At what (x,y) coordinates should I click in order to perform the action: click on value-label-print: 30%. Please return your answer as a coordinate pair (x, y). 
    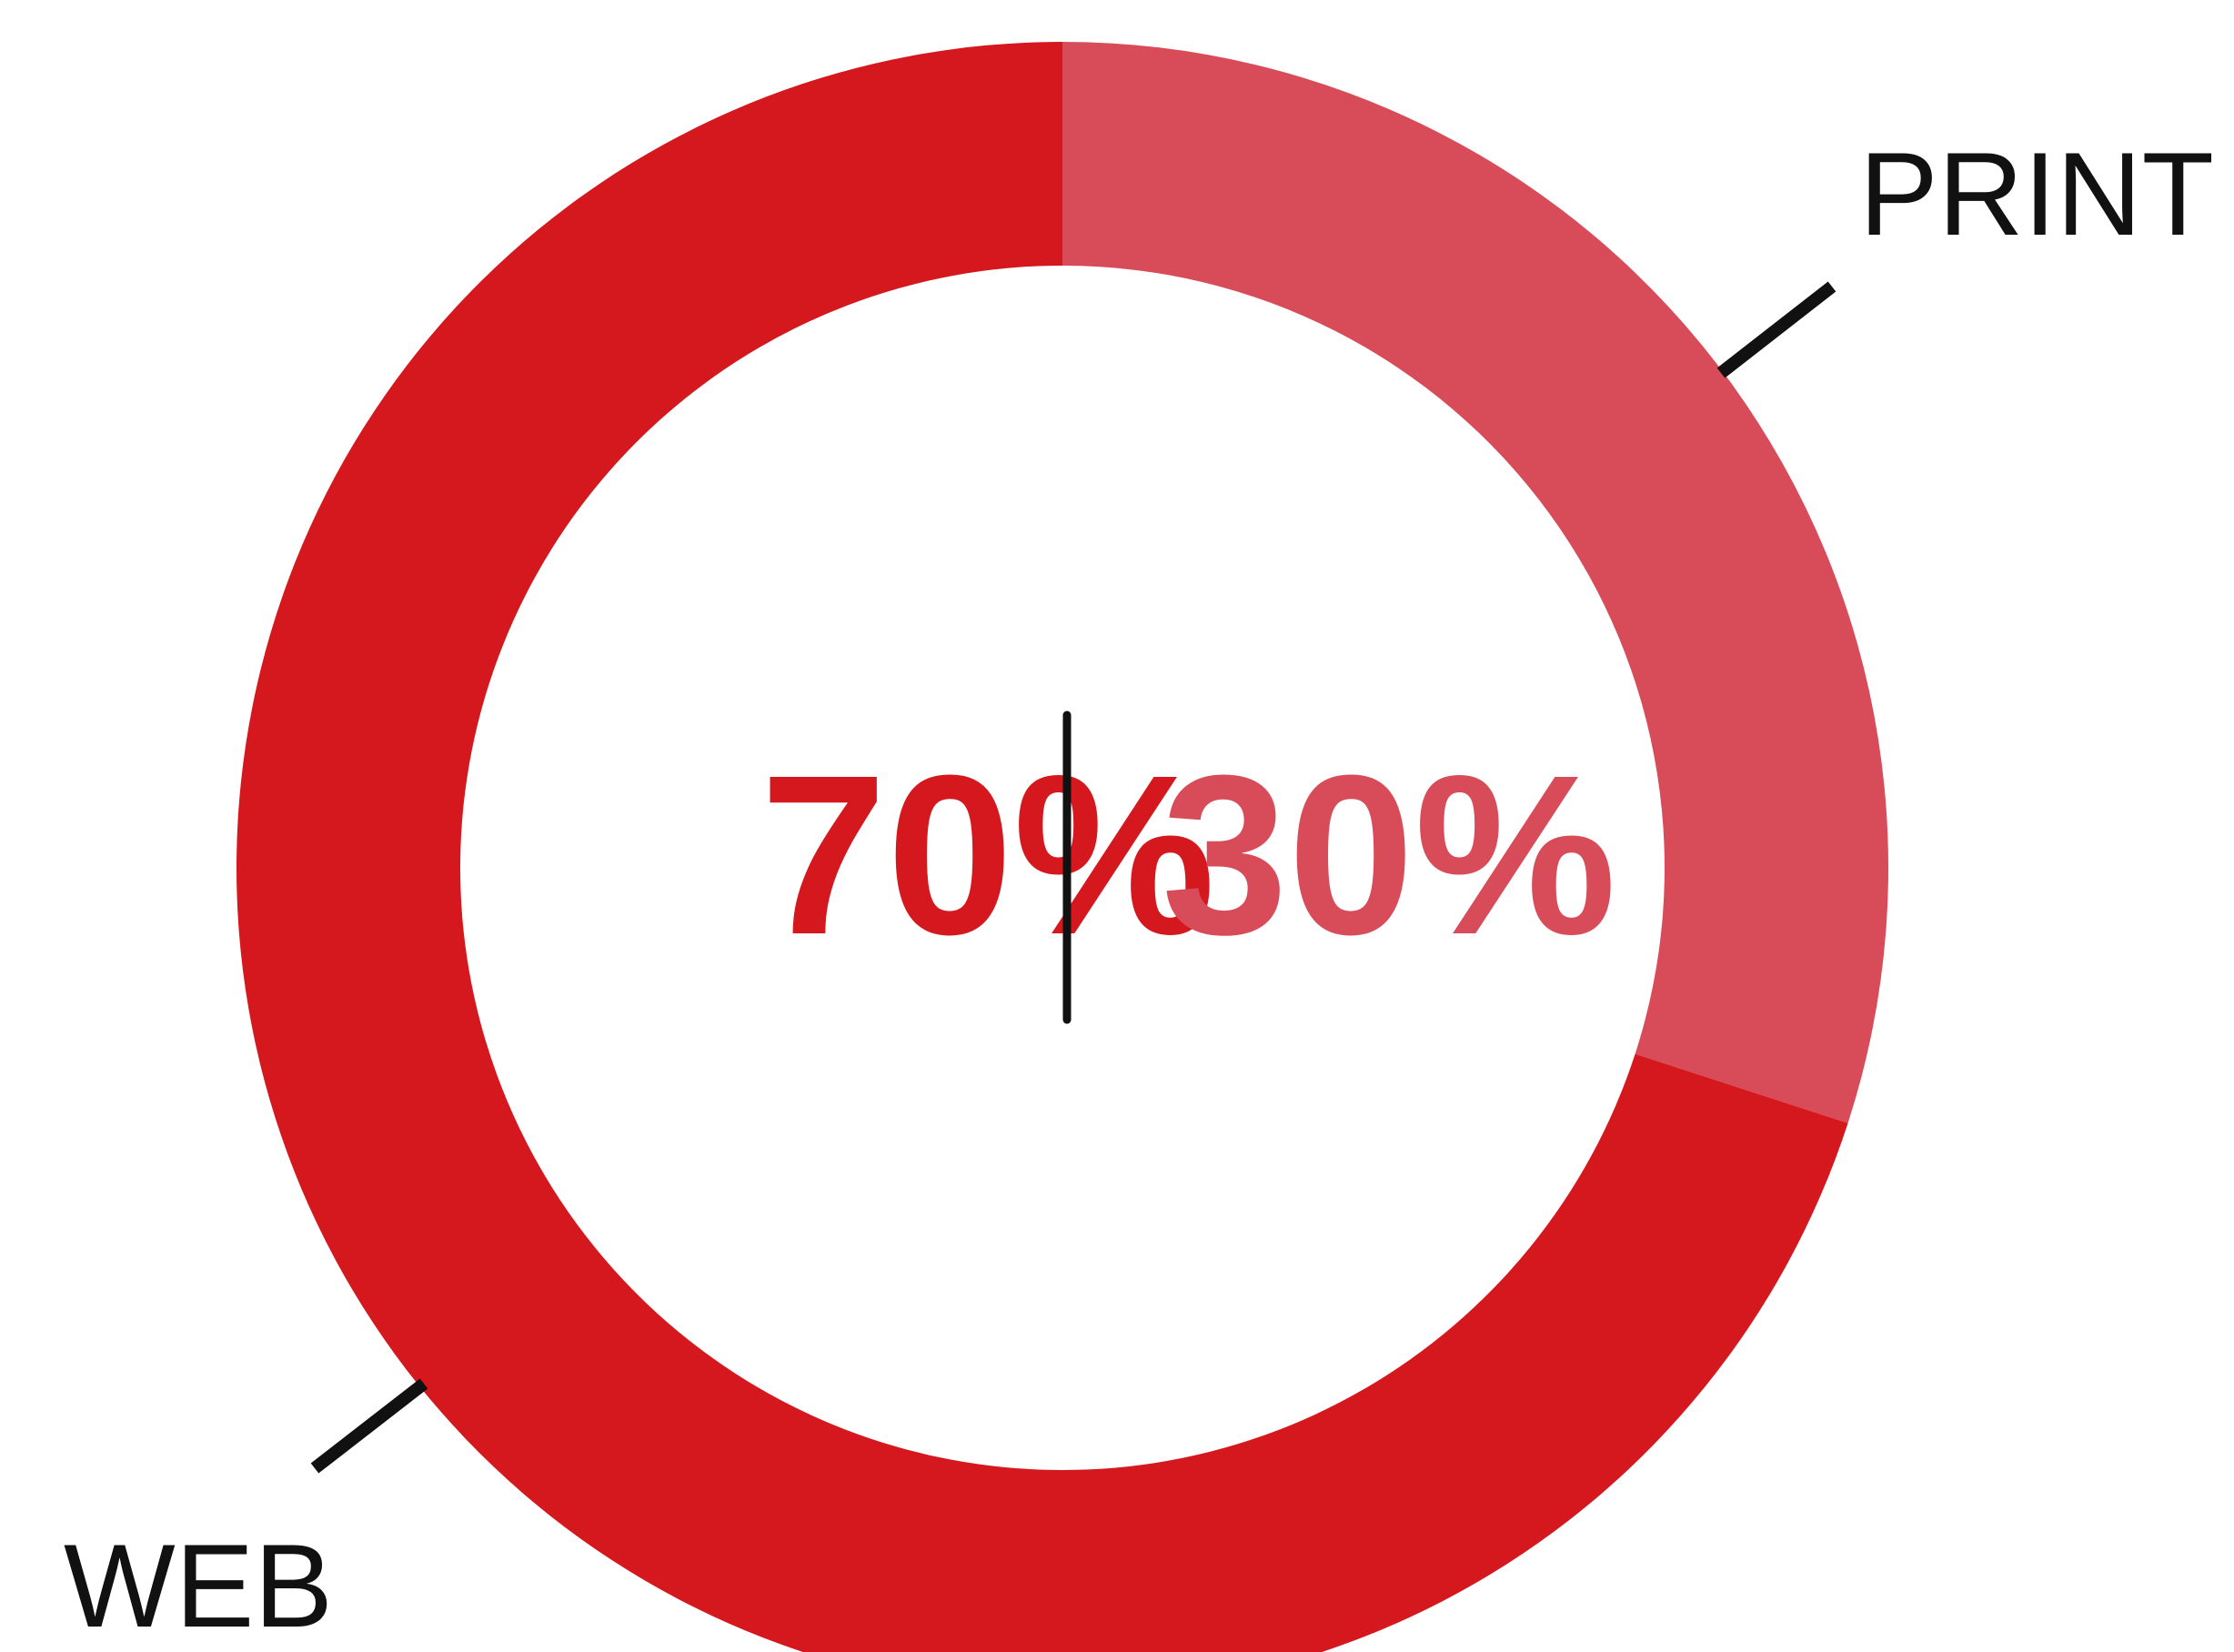
    Looking at the image, I should click on (1389, 855).